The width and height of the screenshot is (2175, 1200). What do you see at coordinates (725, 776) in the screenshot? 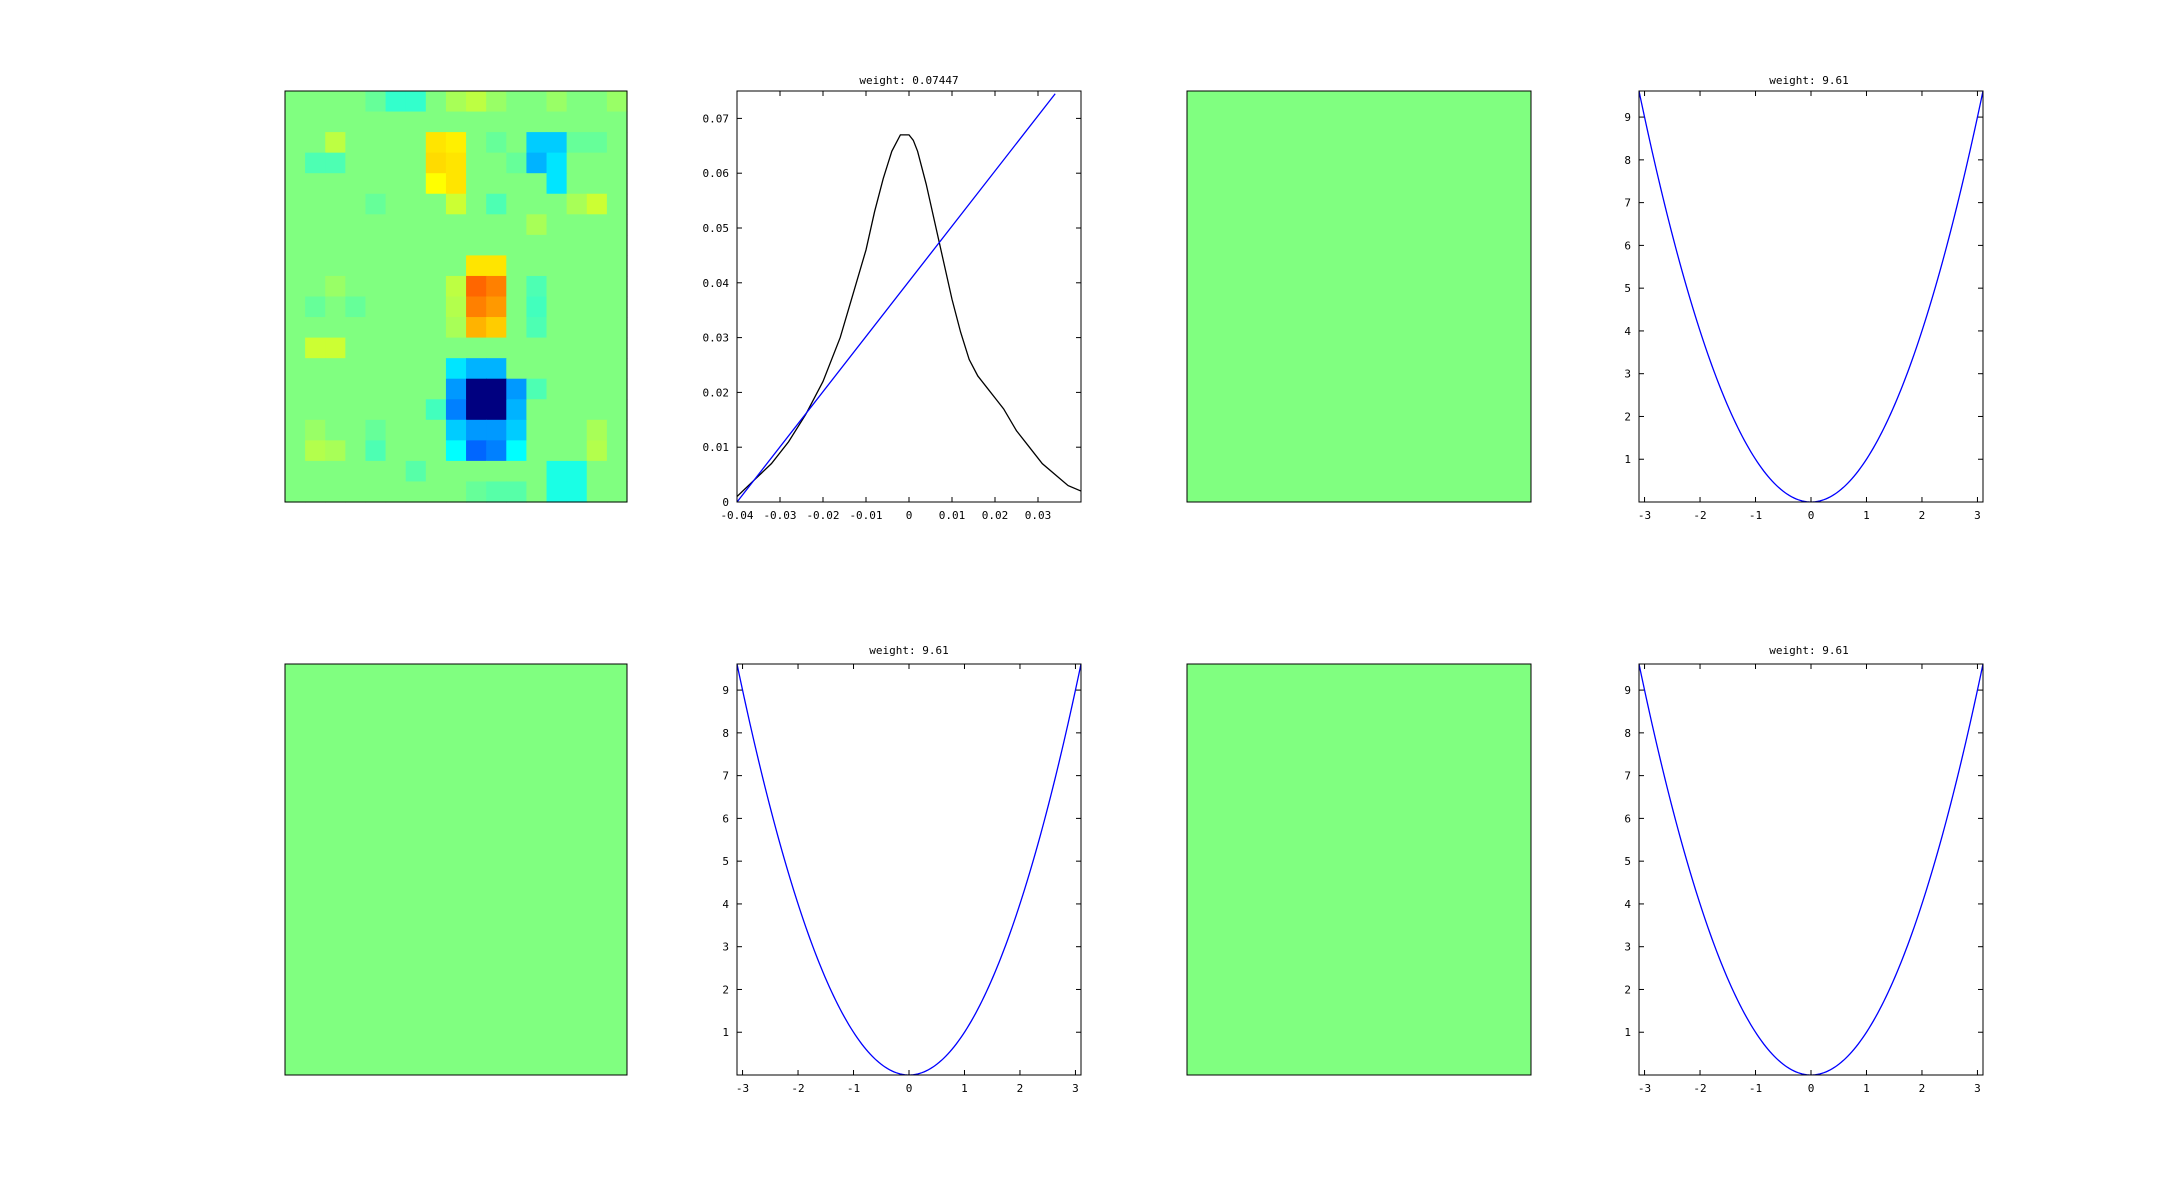
I see `y-tick-label: 7` at bounding box center [725, 776].